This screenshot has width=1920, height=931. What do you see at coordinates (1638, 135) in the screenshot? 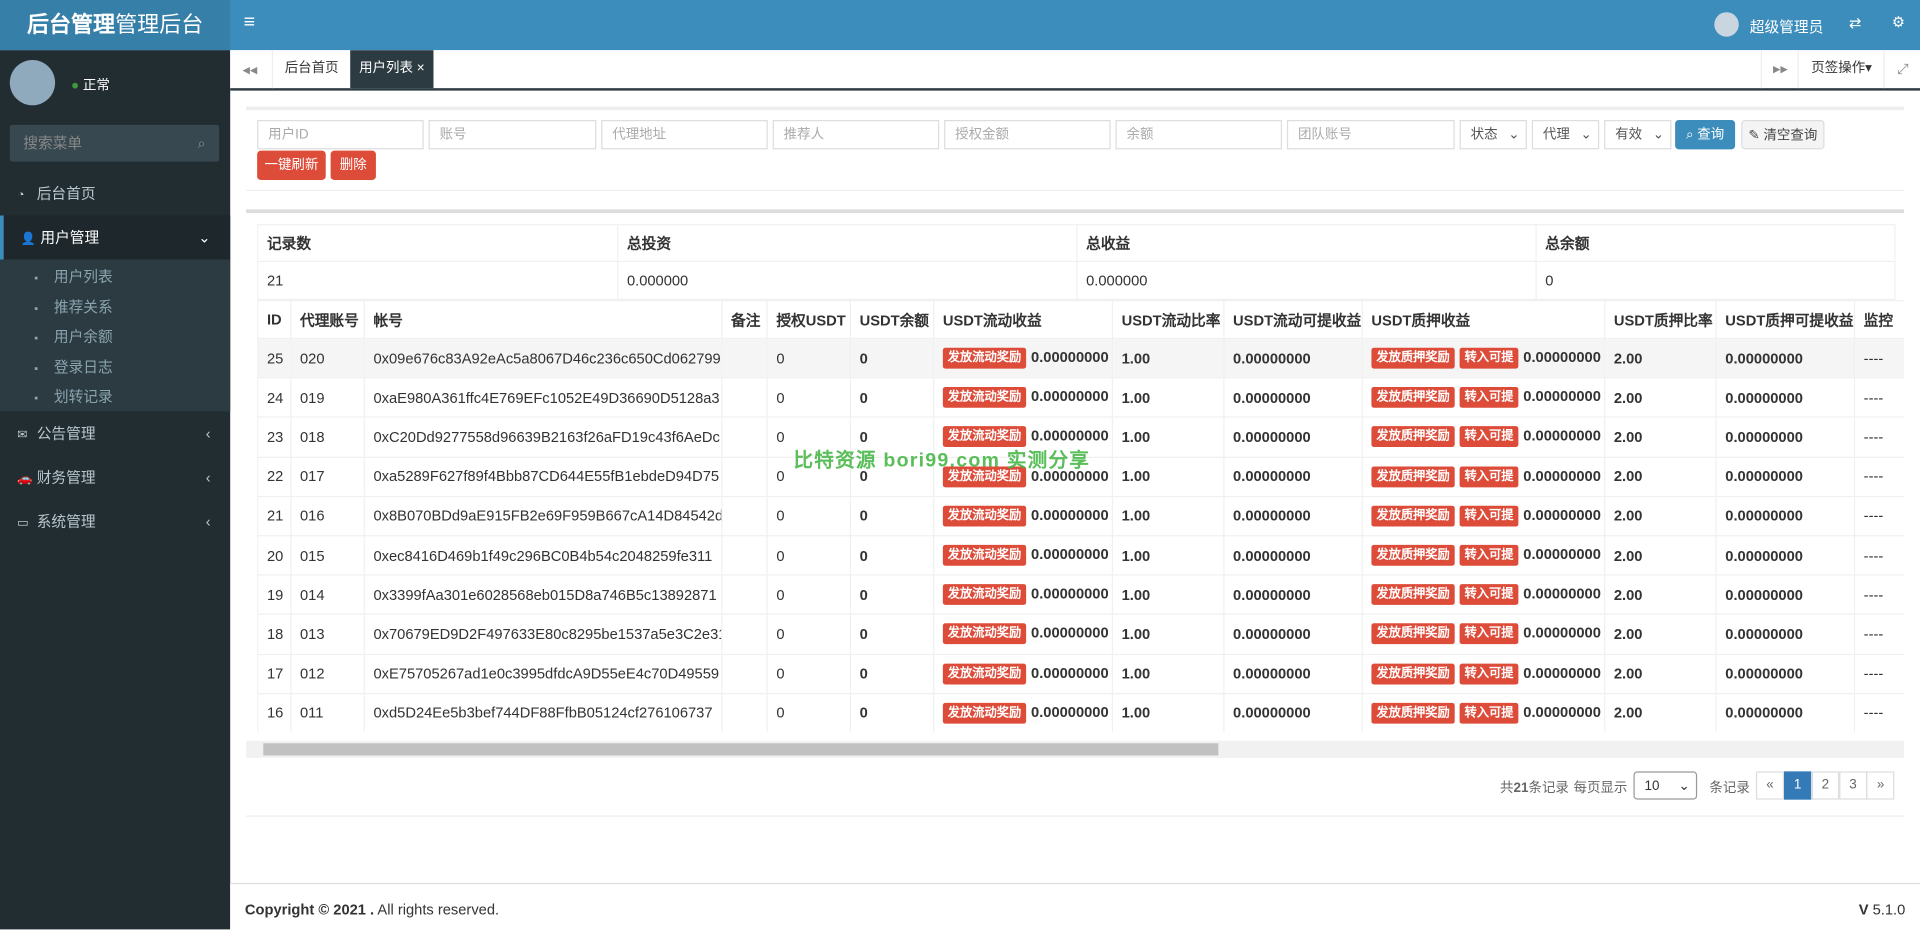
I see `filter-select: 有效 ⌄` at bounding box center [1638, 135].